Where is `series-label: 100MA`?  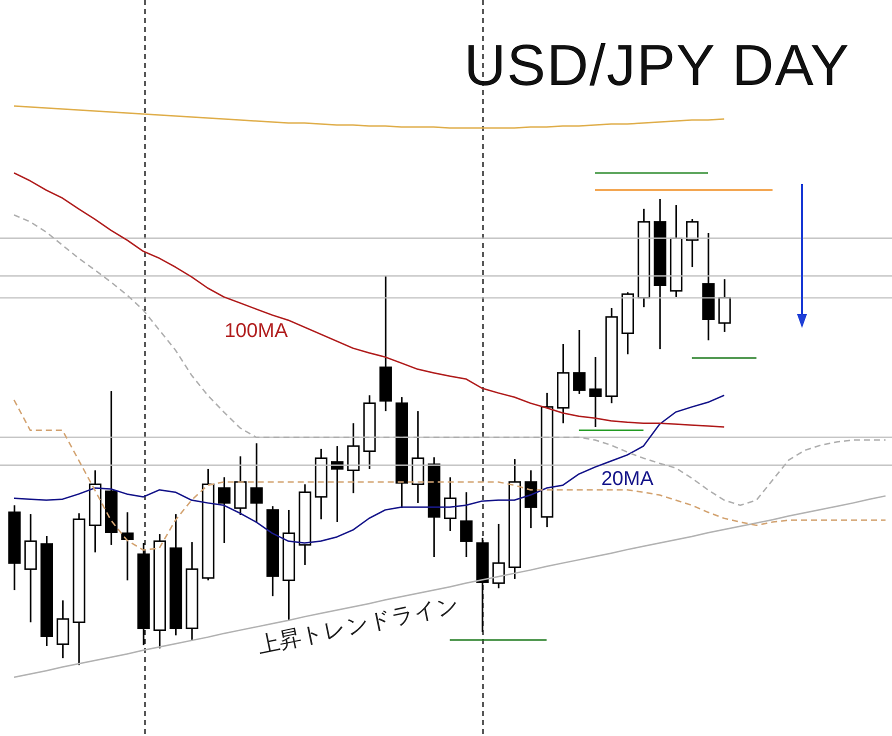 series-label: 100MA is located at coordinates (256, 331).